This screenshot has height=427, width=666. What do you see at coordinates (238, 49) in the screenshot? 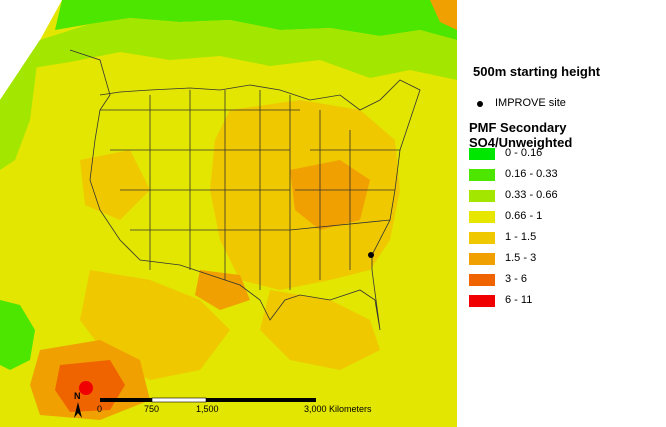
I see `region-lightgreen-north` at bounding box center [238, 49].